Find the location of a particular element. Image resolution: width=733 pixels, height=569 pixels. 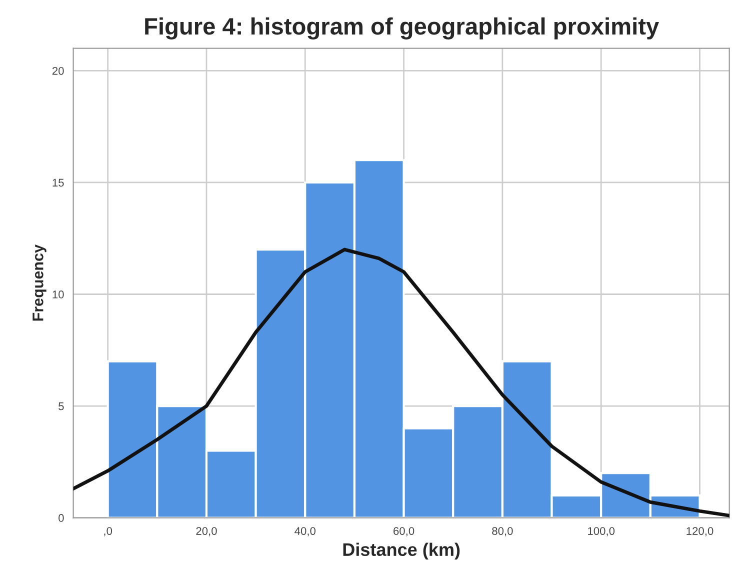

y-tick-label: 5 is located at coordinates (61, 406).